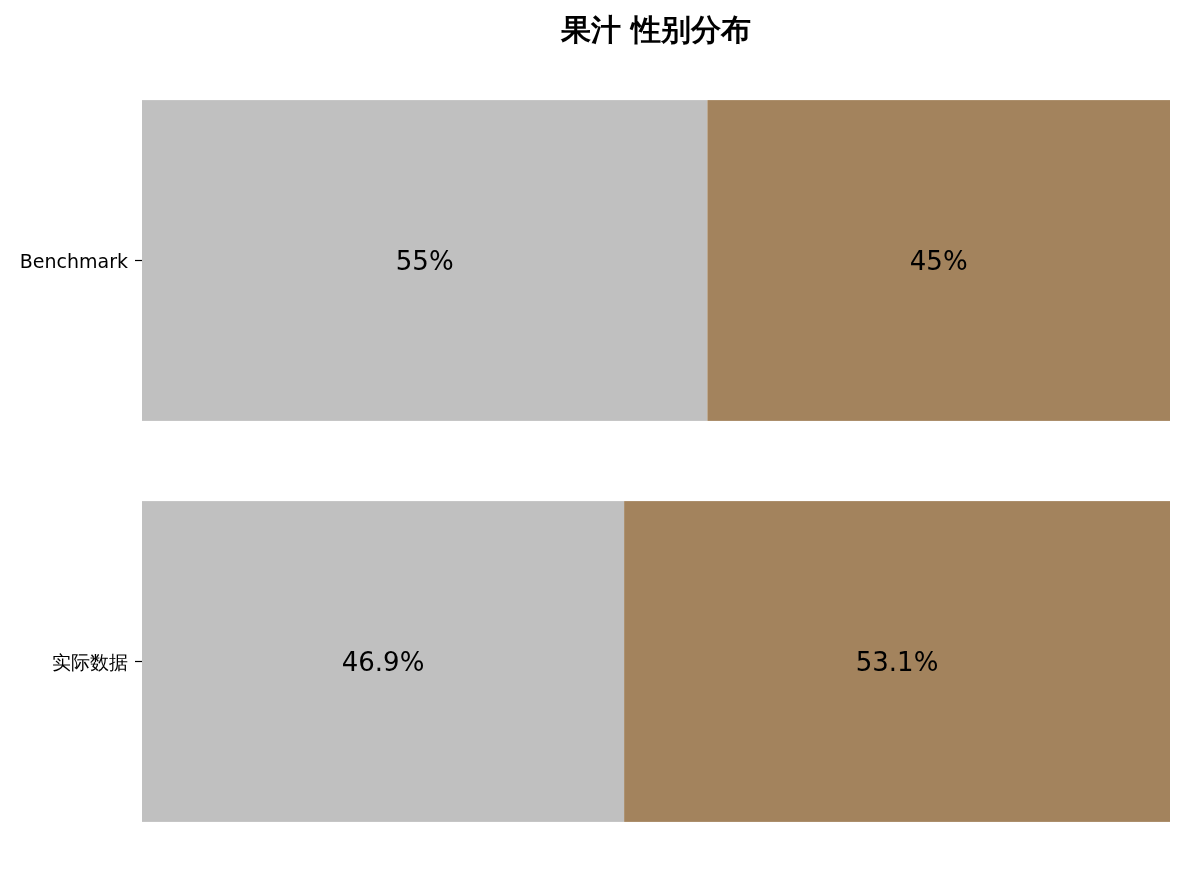 Image resolution: width=1185 pixels, height=884 pixels. What do you see at coordinates (897, 661) in the screenshot?
I see `data-label: 53.1%` at bounding box center [897, 661].